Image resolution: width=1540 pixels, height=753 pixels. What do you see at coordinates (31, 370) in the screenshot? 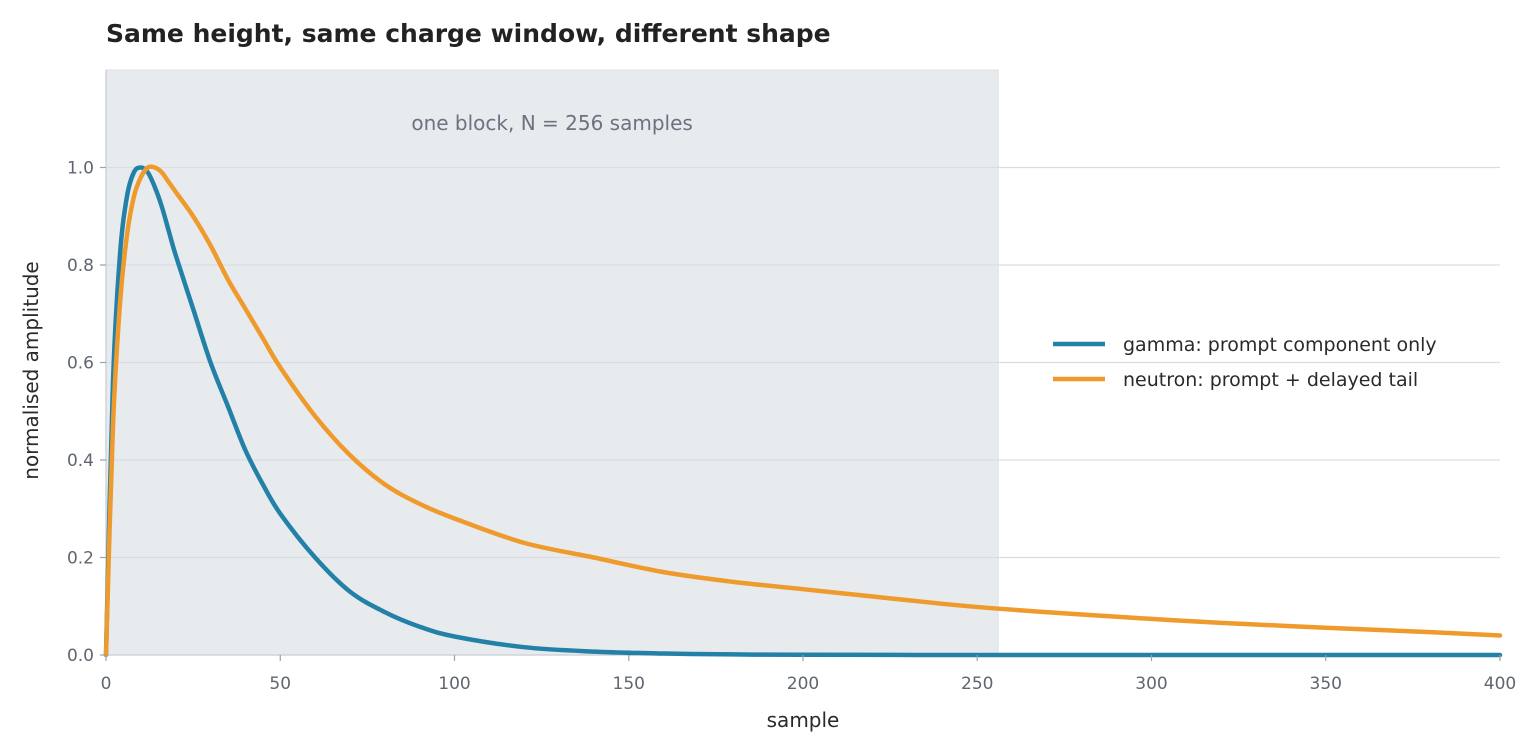
I see `y-axis-label: normalised amplitude` at bounding box center [31, 370].